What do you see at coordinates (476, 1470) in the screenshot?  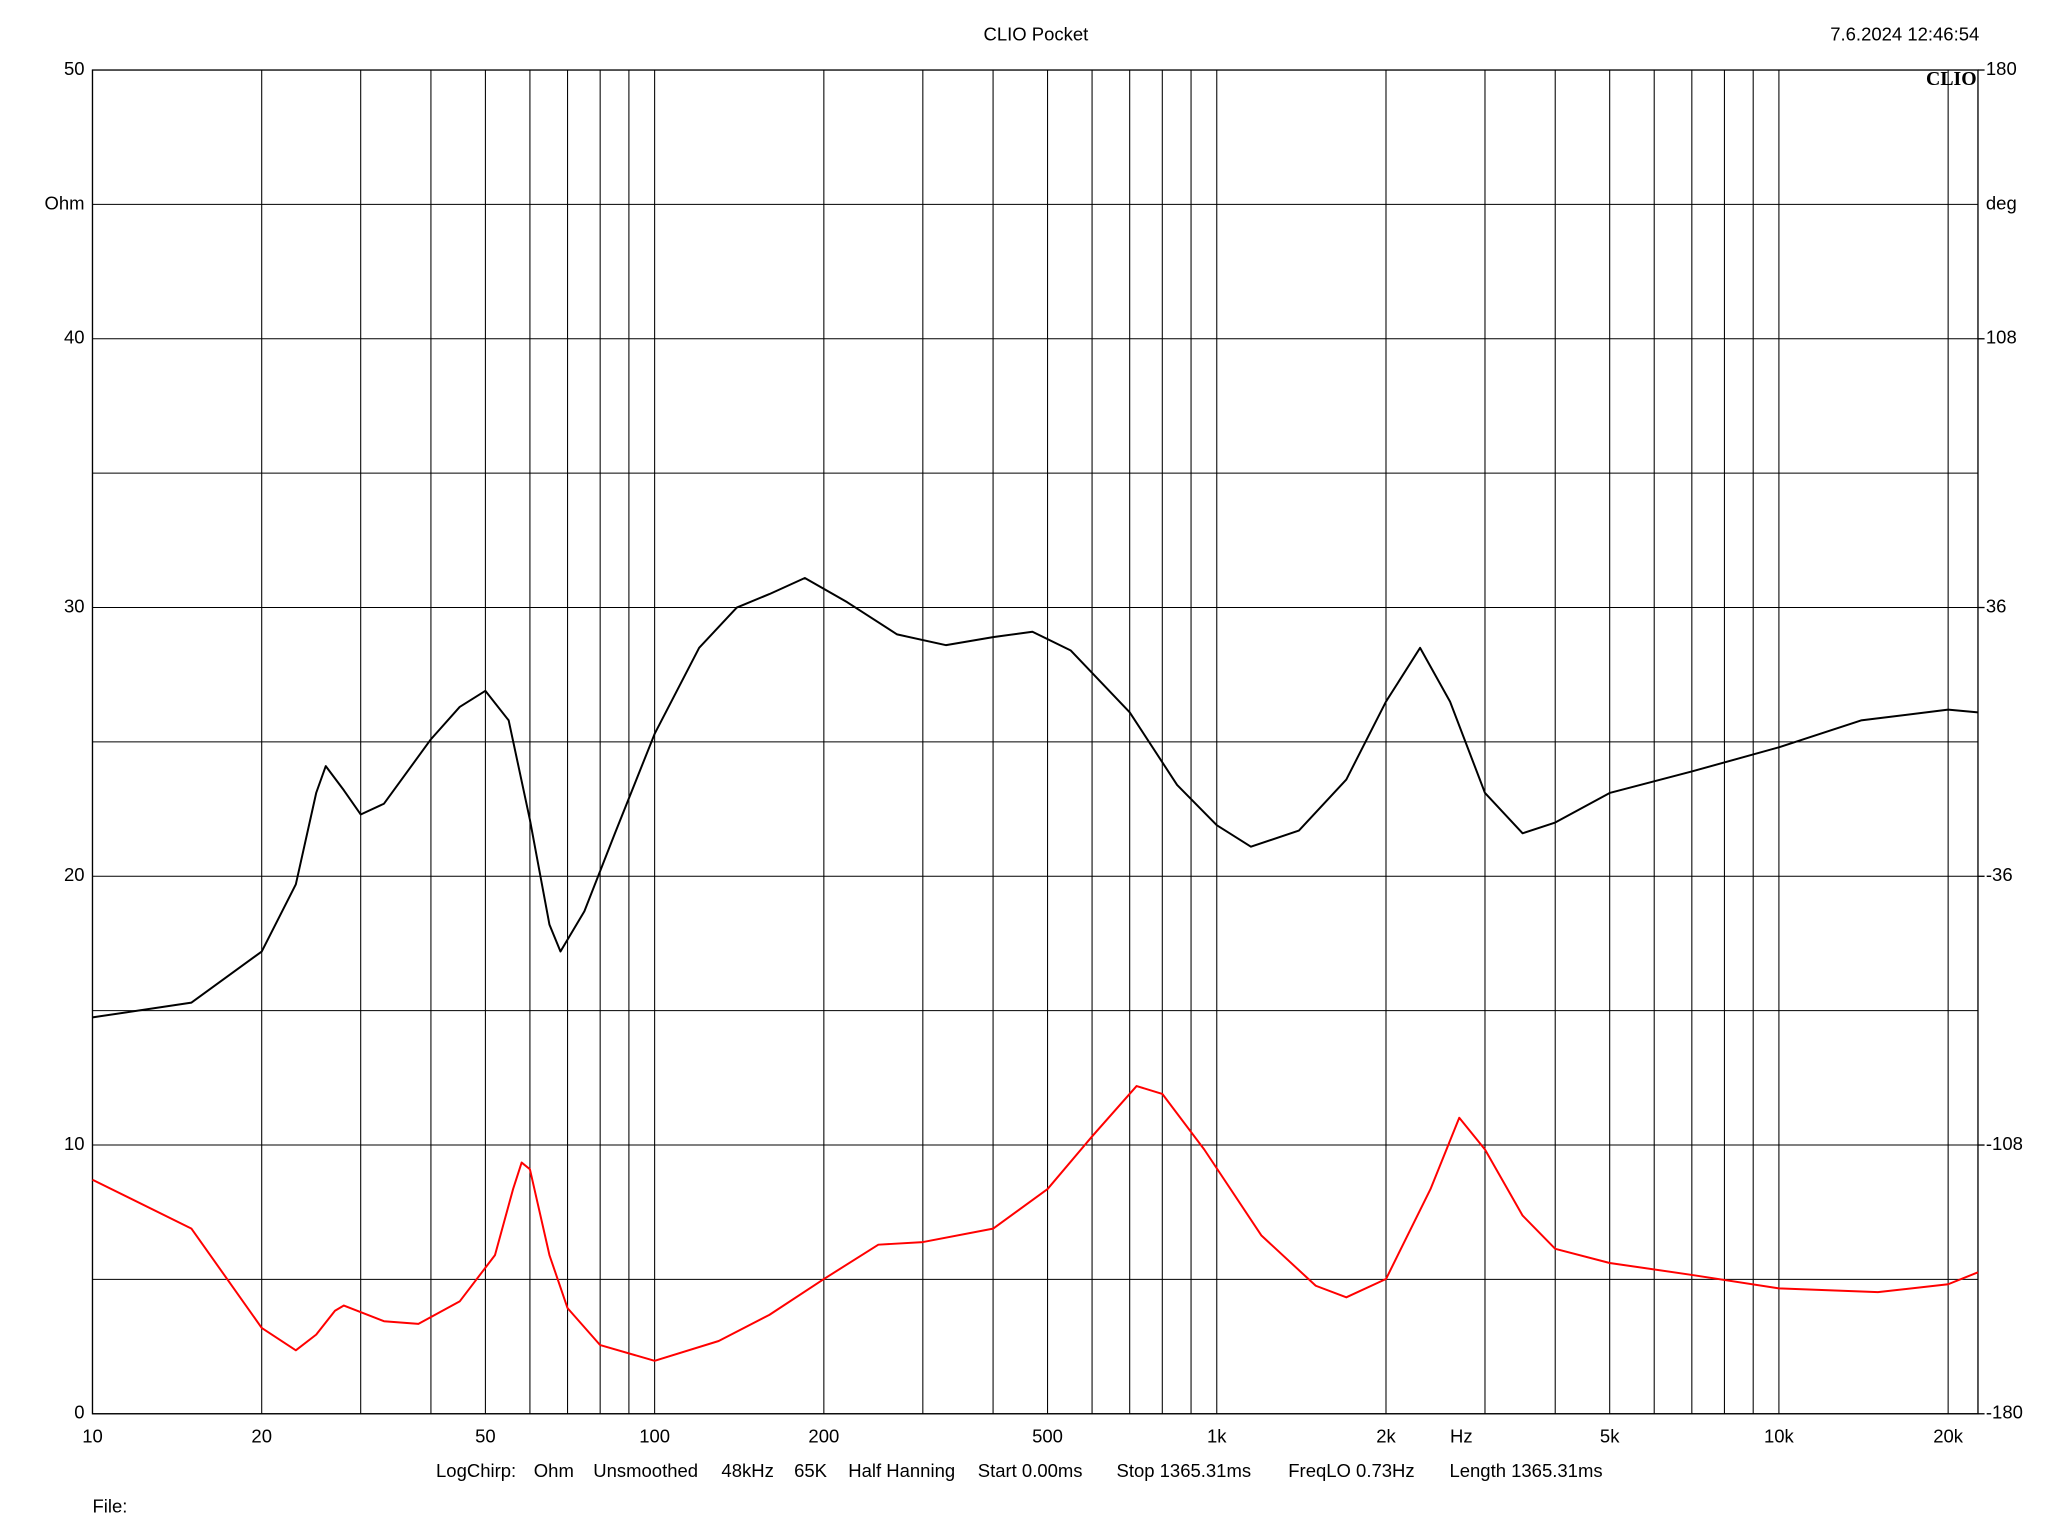 I see `footer-item: LogChirp:` at bounding box center [476, 1470].